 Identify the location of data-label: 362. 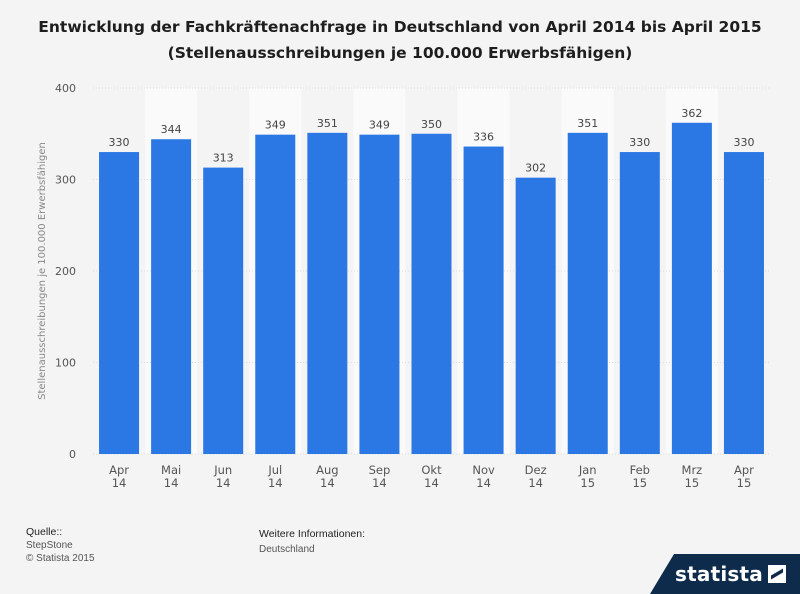
(691, 113).